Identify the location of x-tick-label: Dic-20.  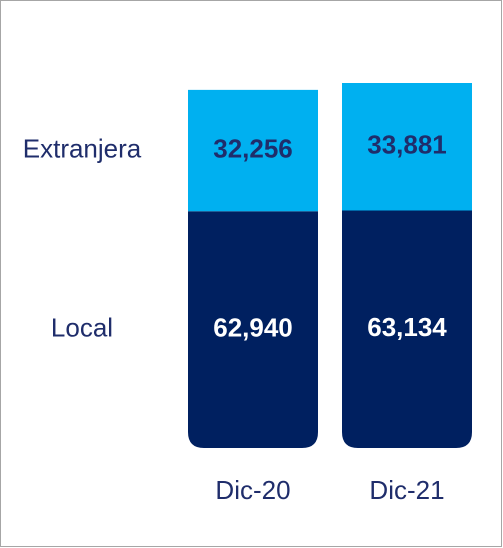
(252, 490).